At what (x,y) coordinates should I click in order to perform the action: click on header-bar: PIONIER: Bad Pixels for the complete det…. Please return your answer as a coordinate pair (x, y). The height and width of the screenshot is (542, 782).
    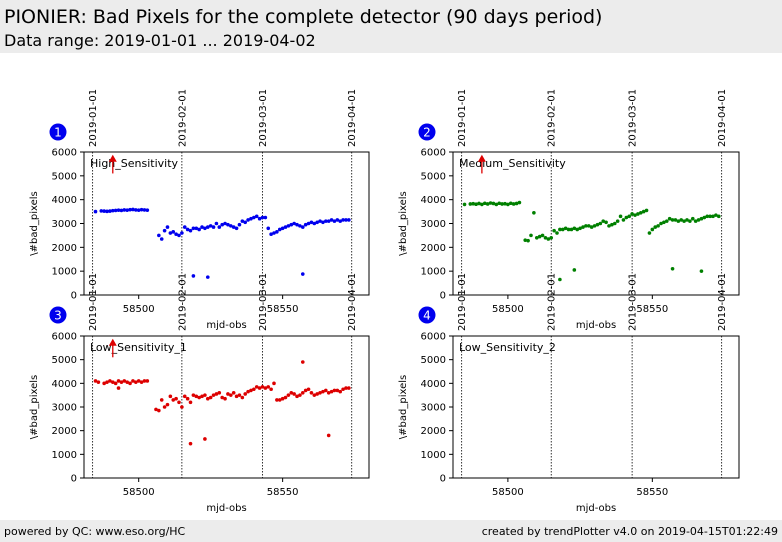
    Looking at the image, I should click on (391, 26).